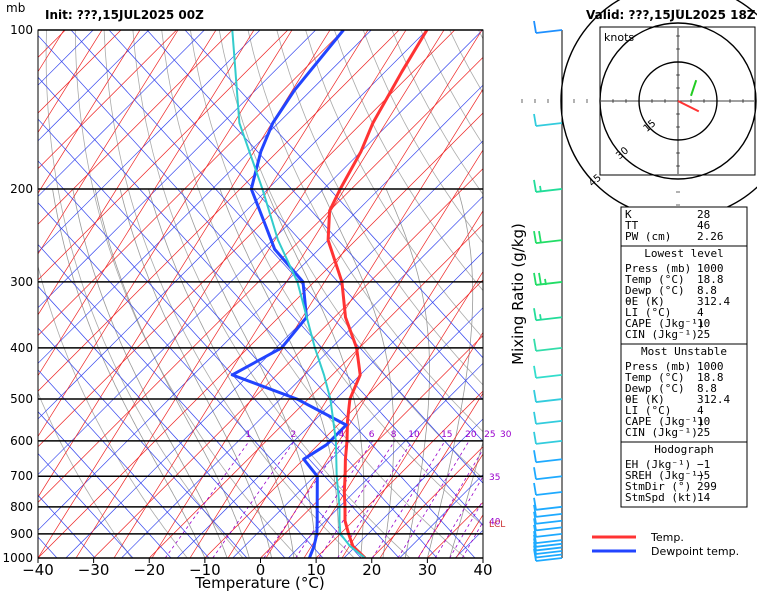 The image size is (757, 591). I want to click on index-label: CIN (Jkg⁻¹), so click(661, 334).